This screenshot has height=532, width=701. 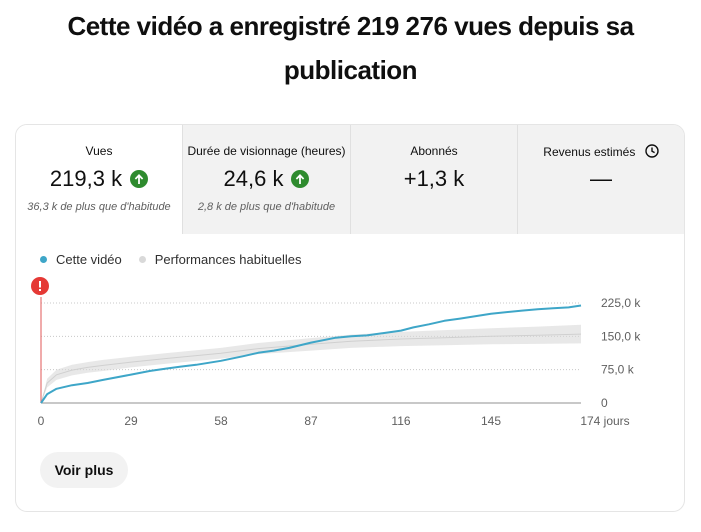 I want to click on metric-value: 219,3 k, so click(x=86, y=178).